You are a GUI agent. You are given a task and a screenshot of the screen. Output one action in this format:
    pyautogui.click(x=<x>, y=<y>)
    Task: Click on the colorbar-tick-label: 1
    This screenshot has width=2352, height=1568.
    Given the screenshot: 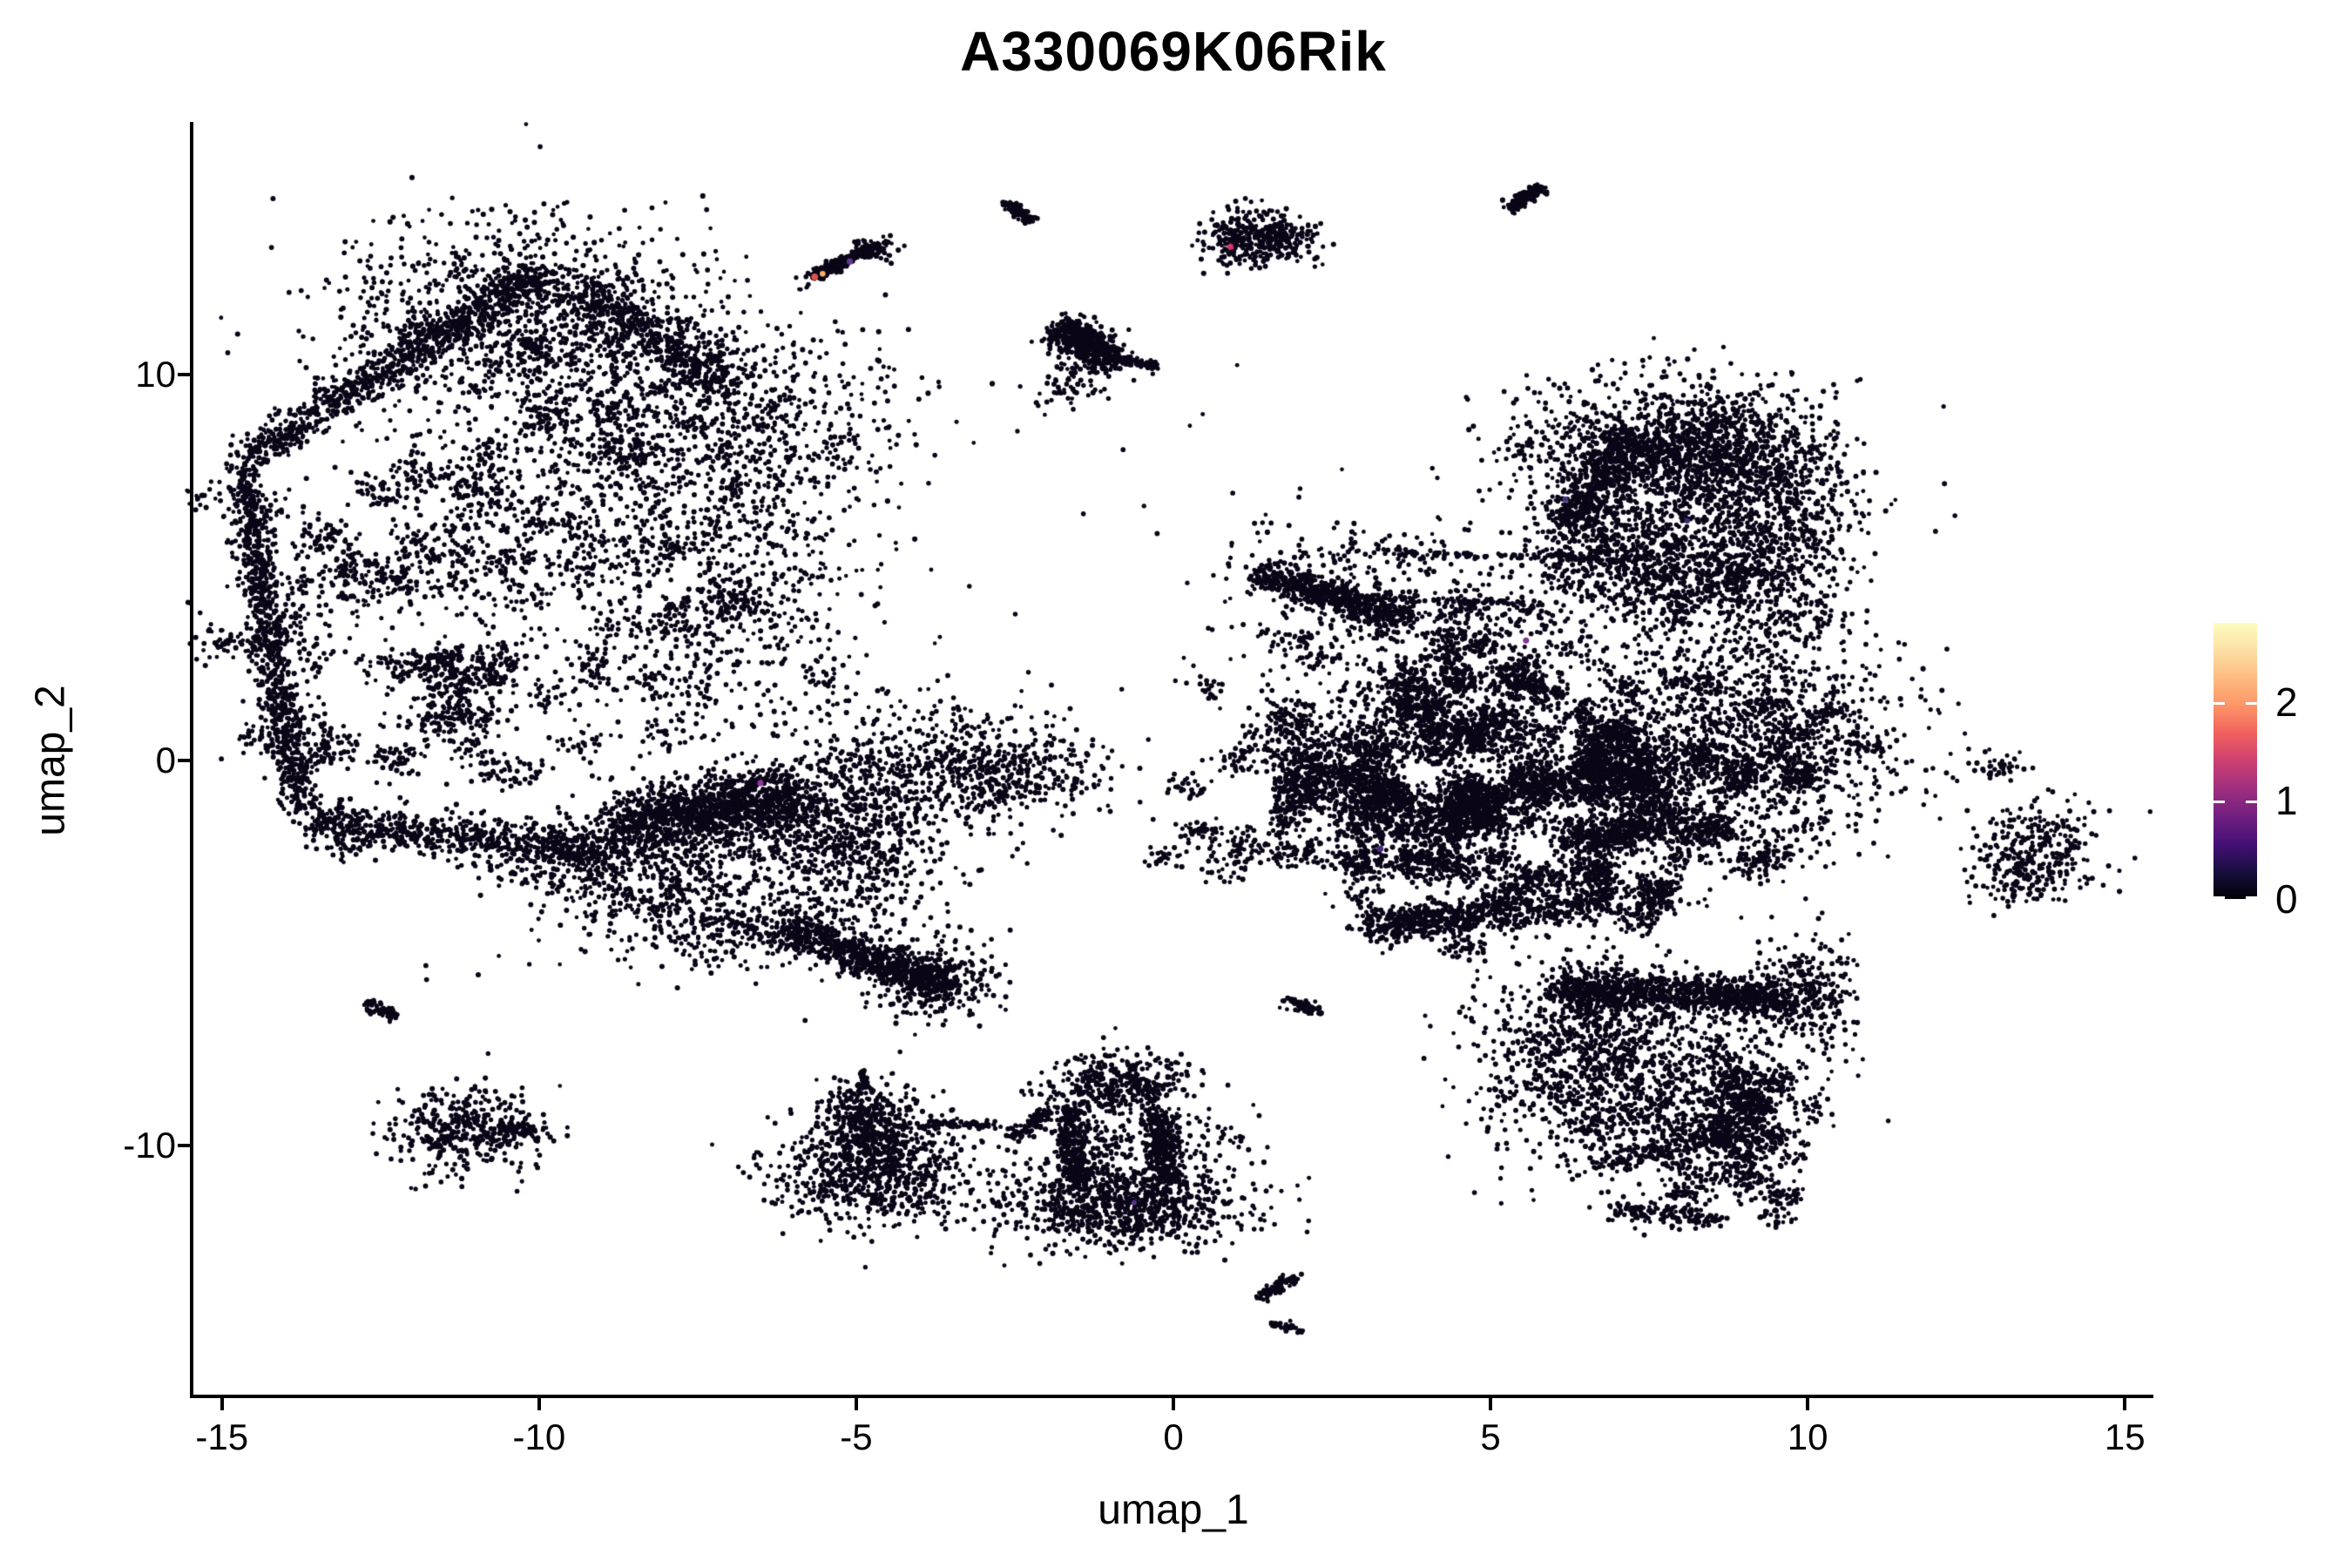 What is the action you would take?
    pyautogui.click(x=2286, y=801)
    